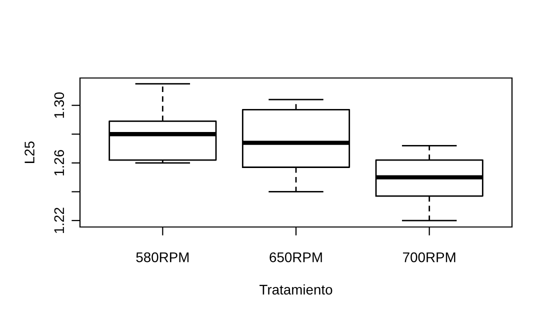 The image size is (552, 322). What do you see at coordinates (429, 257) in the screenshot?
I see `x-tick-label: 700RPM` at bounding box center [429, 257].